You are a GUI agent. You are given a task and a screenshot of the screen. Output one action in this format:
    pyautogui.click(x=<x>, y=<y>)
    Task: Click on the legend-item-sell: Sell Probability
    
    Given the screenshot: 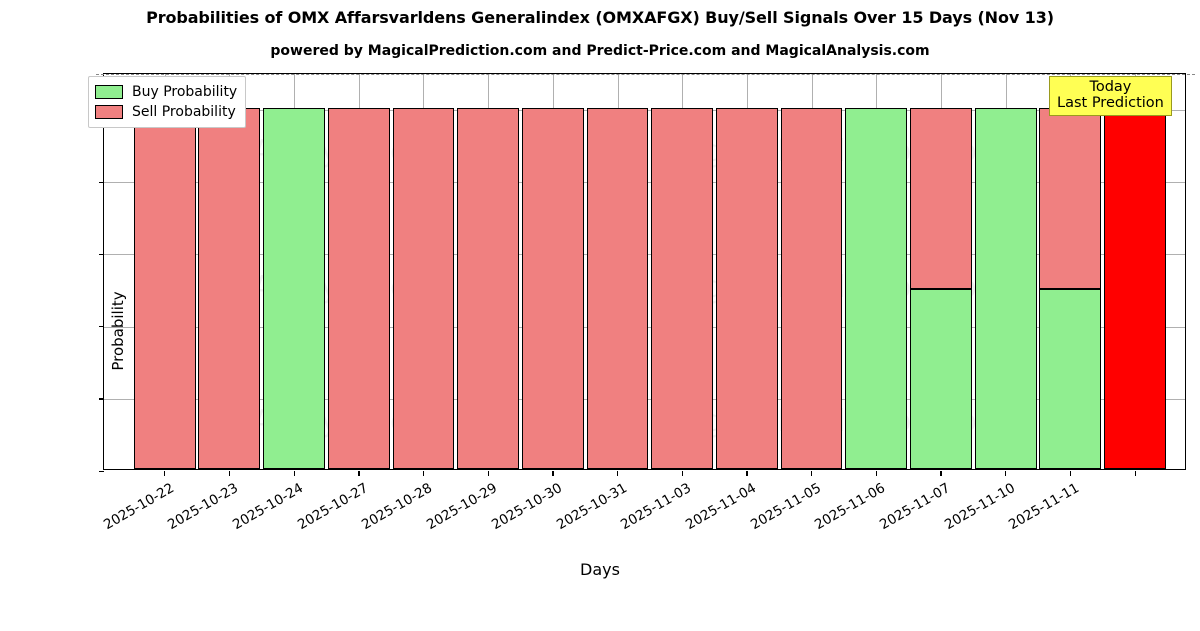 What is the action you would take?
    pyautogui.click(x=166, y=112)
    